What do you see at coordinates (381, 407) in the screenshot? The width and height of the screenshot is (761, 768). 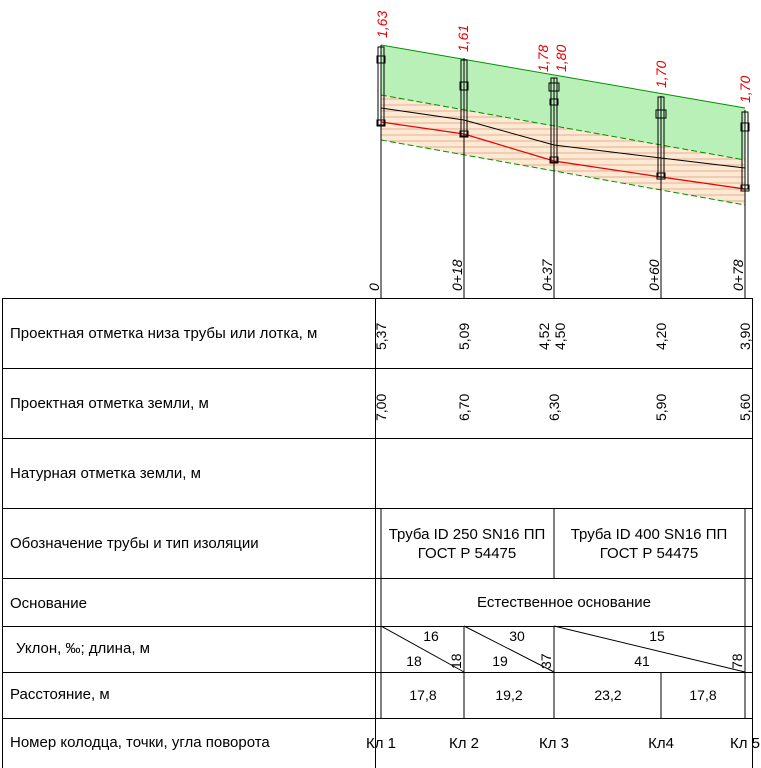 I see `ground-design-value: 7,00` at bounding box center [381, 407].